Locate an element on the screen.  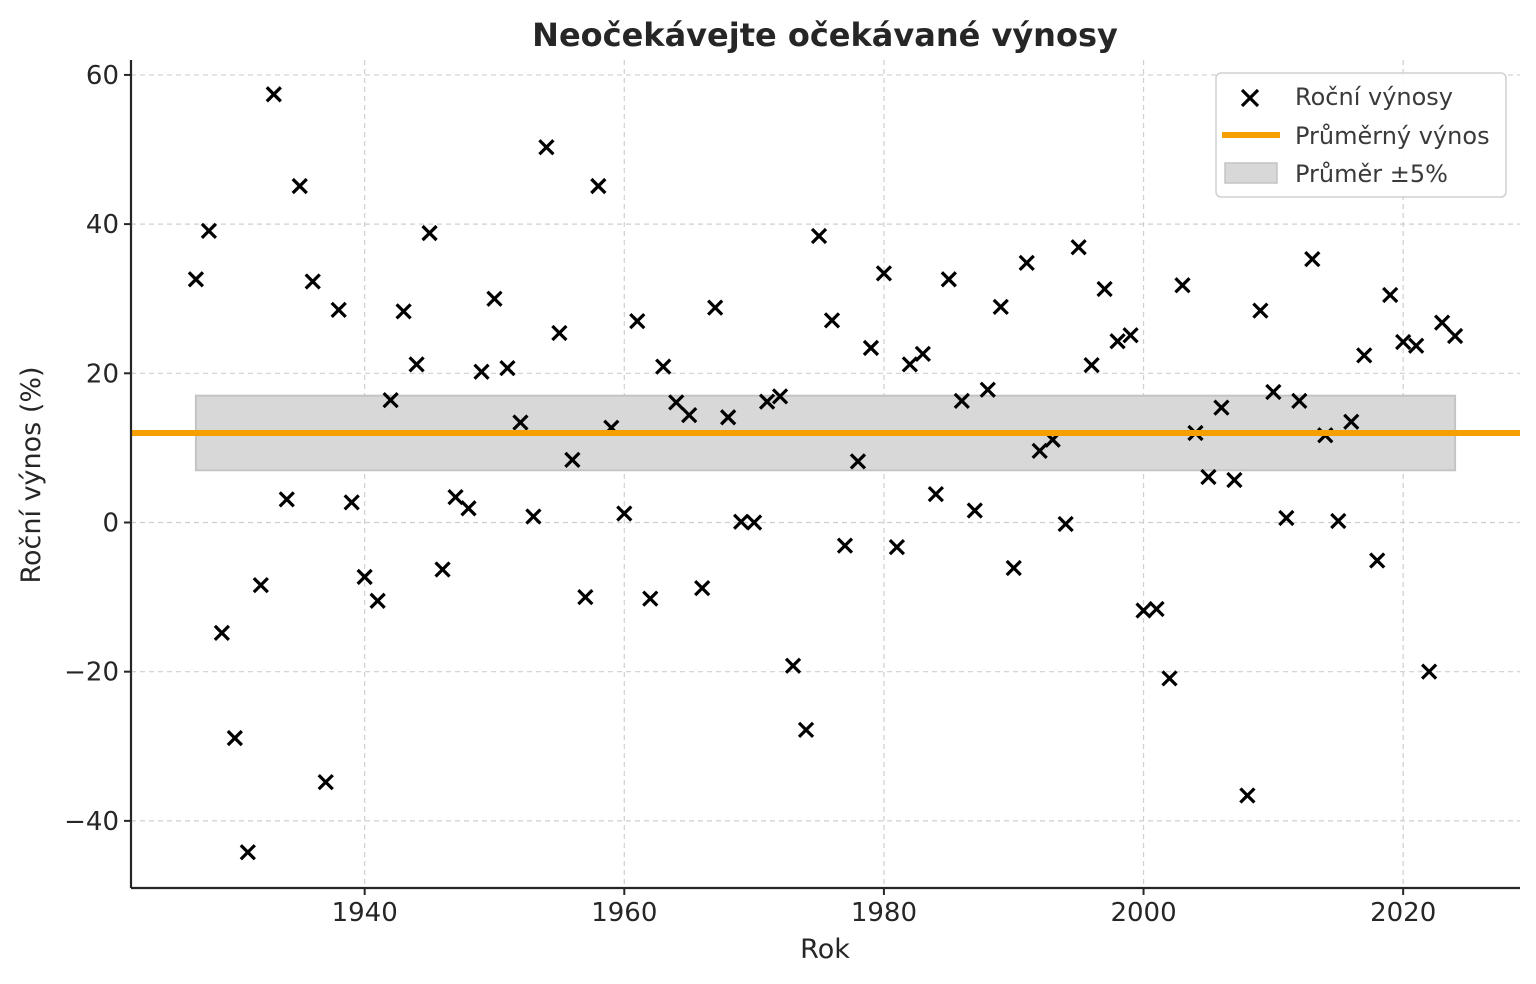
y-axis-label: Roční výnos (%) is located at coordinates (31, 474).